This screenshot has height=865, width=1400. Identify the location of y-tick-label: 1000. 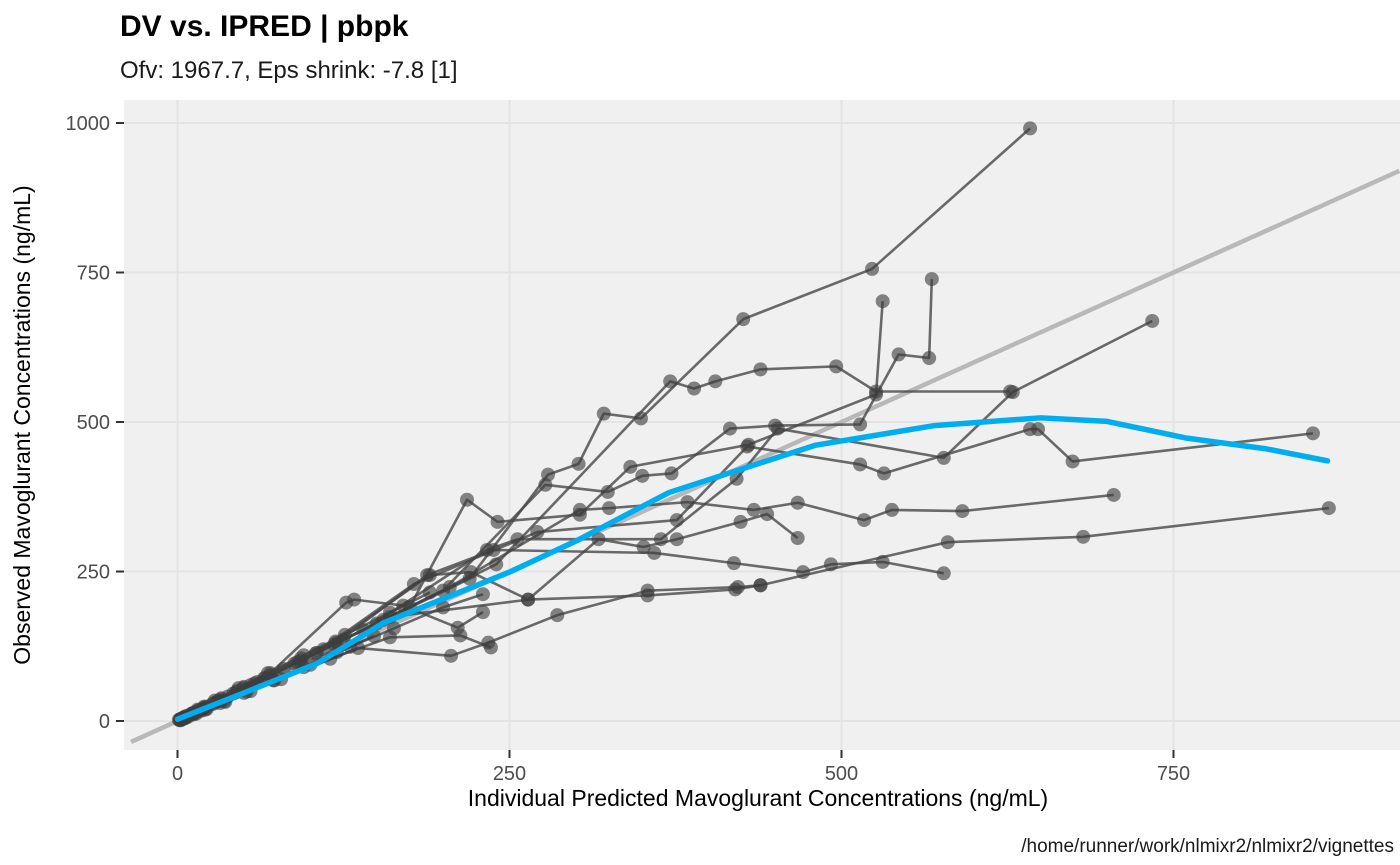
(88, 124).